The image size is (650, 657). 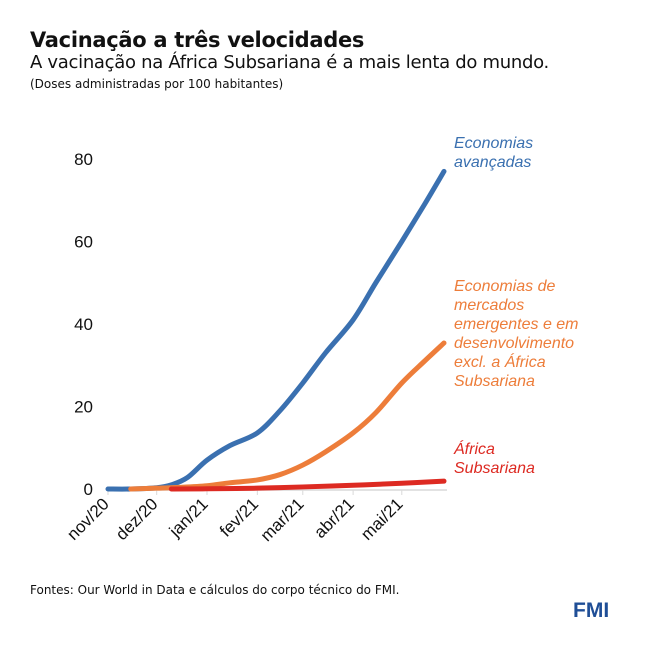 What do you see at coordinates (591, 610) in the screenshot?
I see `fmi-logo: FMI` at bounding box center [591, 610].